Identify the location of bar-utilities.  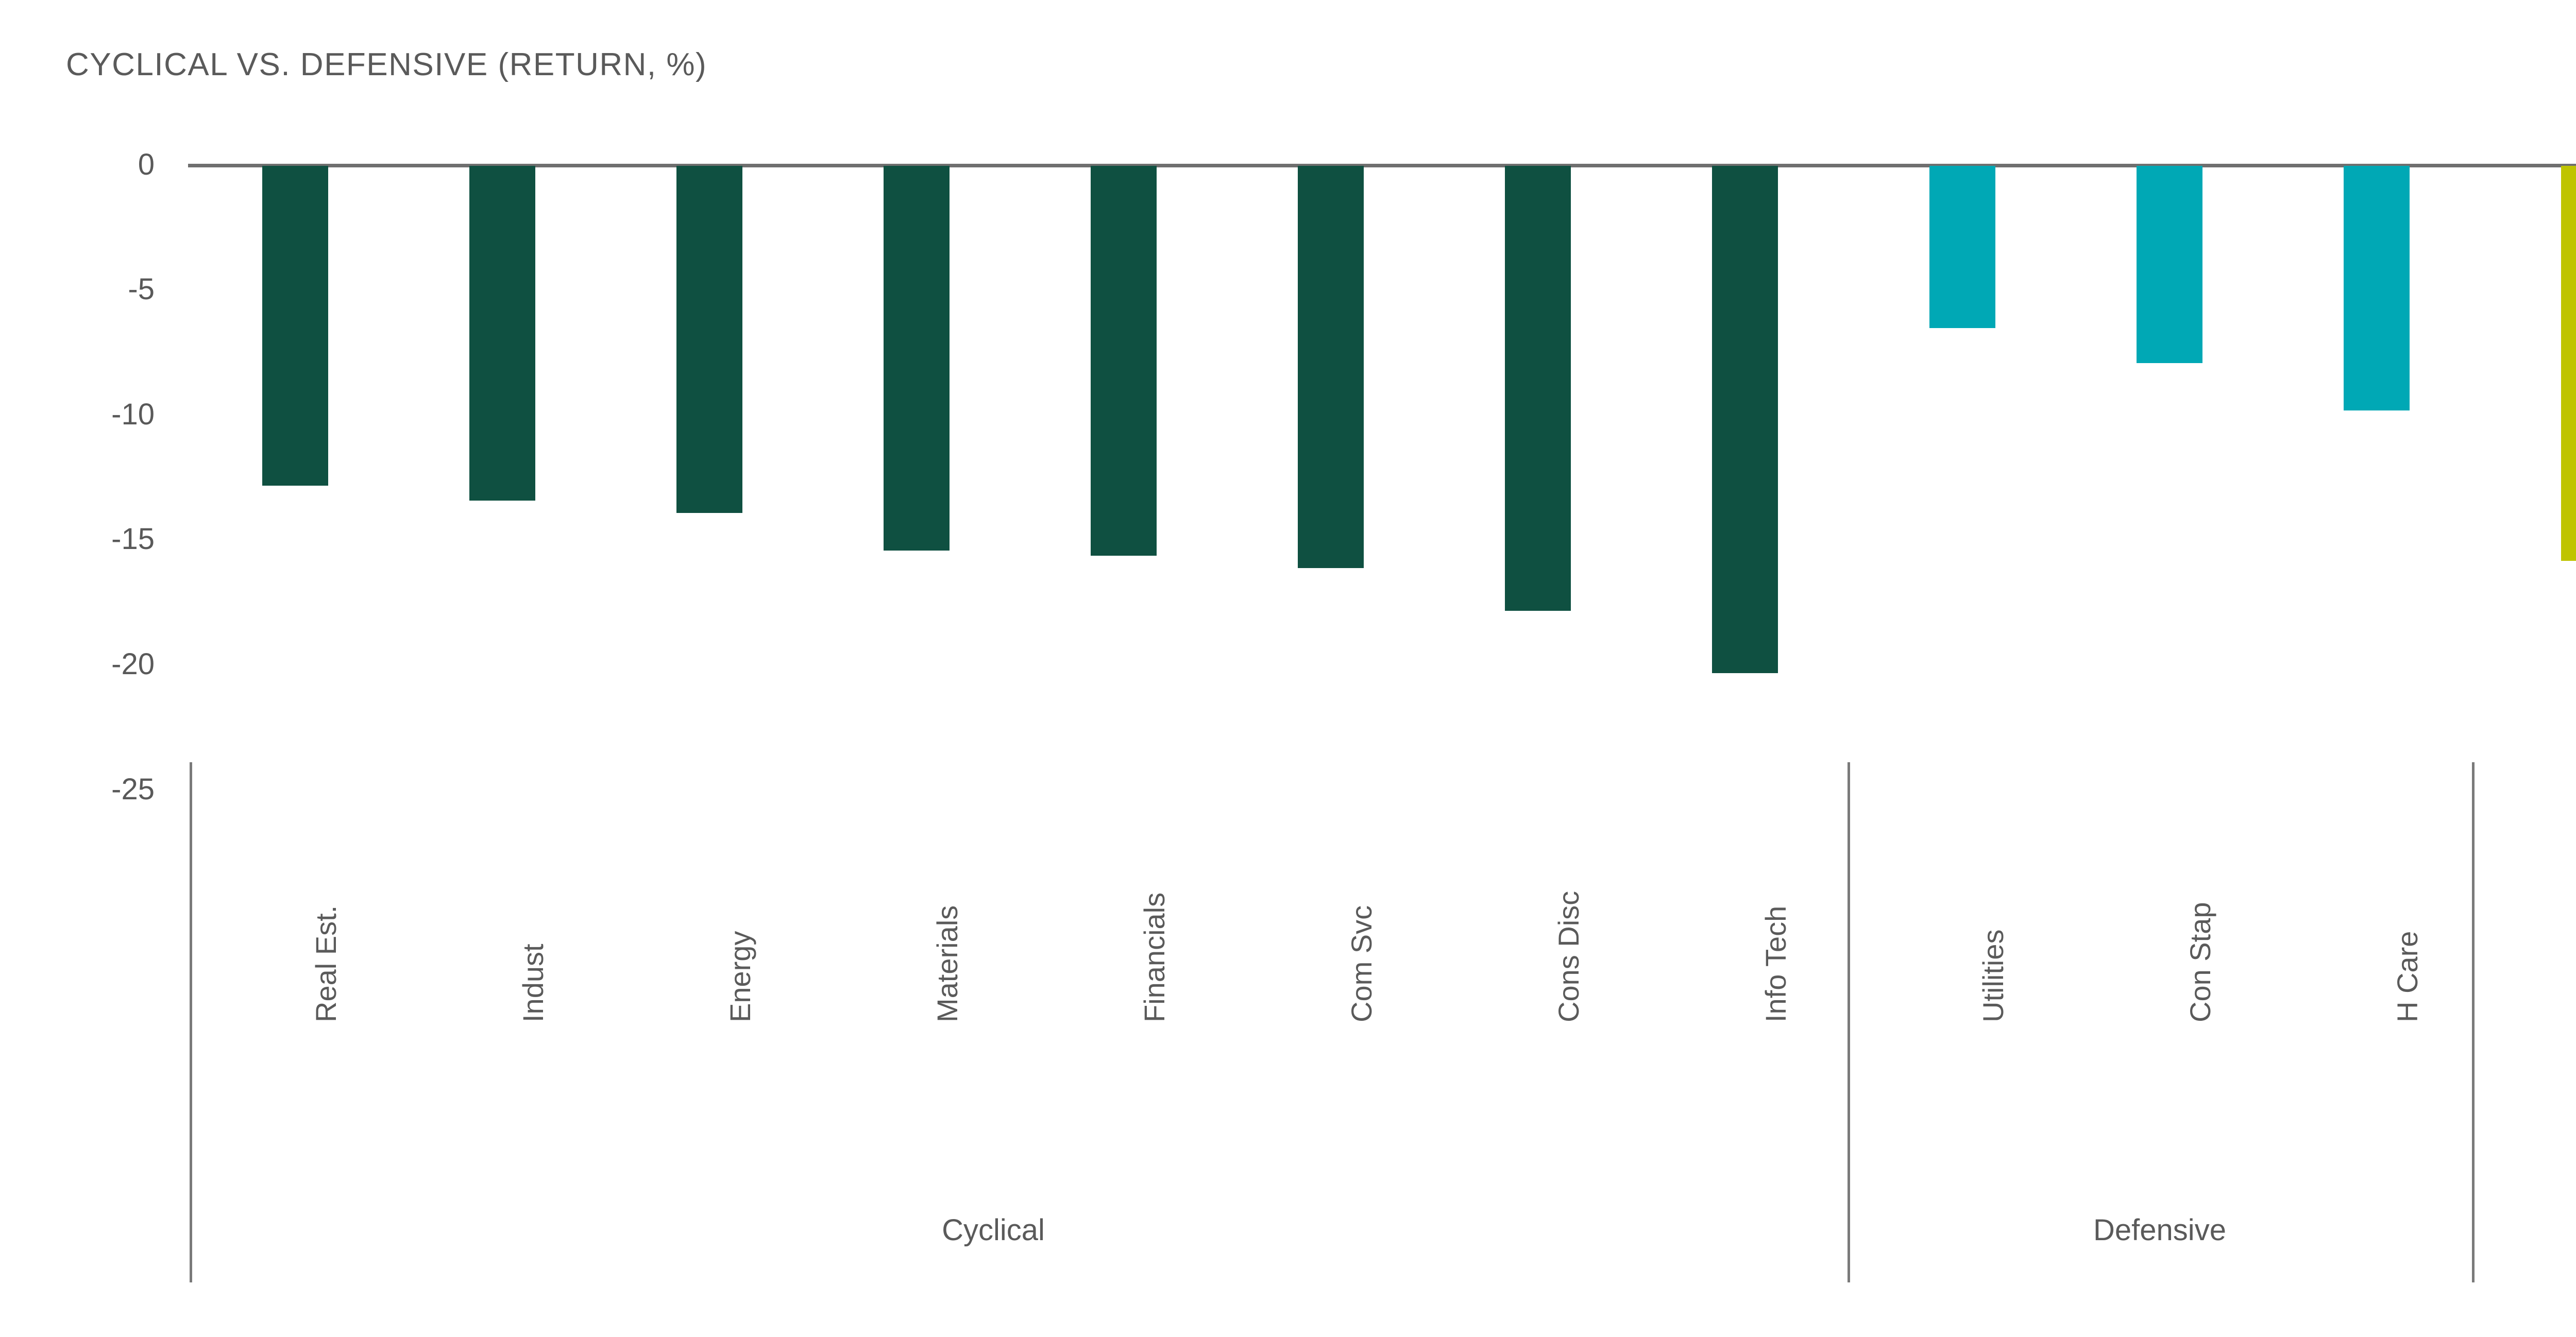
(1962, 248).